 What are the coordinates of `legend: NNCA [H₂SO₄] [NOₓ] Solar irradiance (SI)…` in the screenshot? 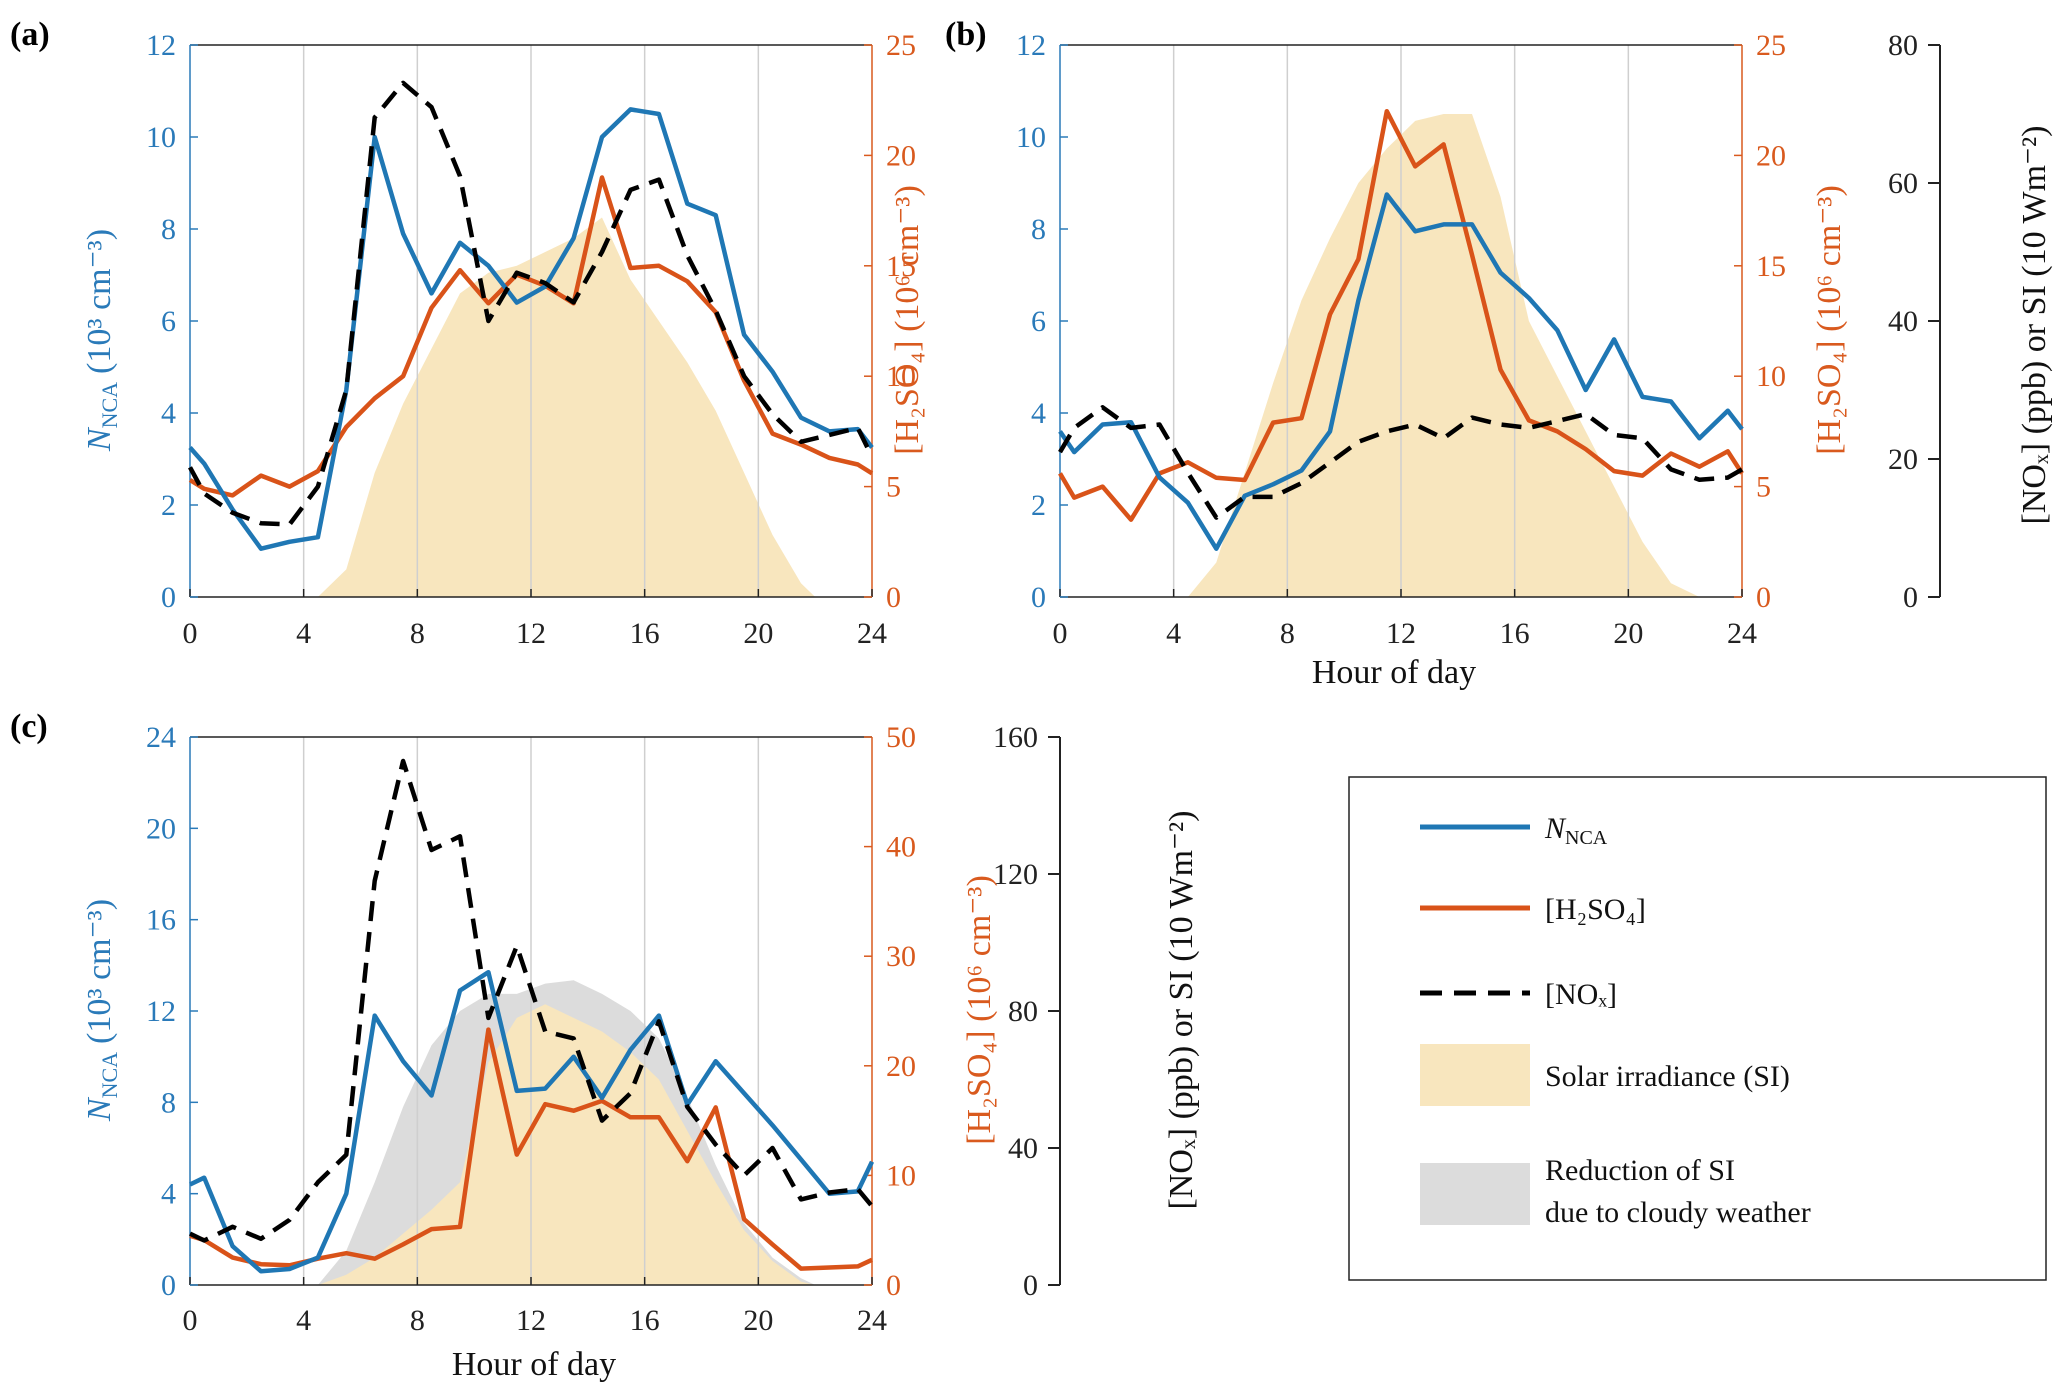 It's located at (1697, 1028).